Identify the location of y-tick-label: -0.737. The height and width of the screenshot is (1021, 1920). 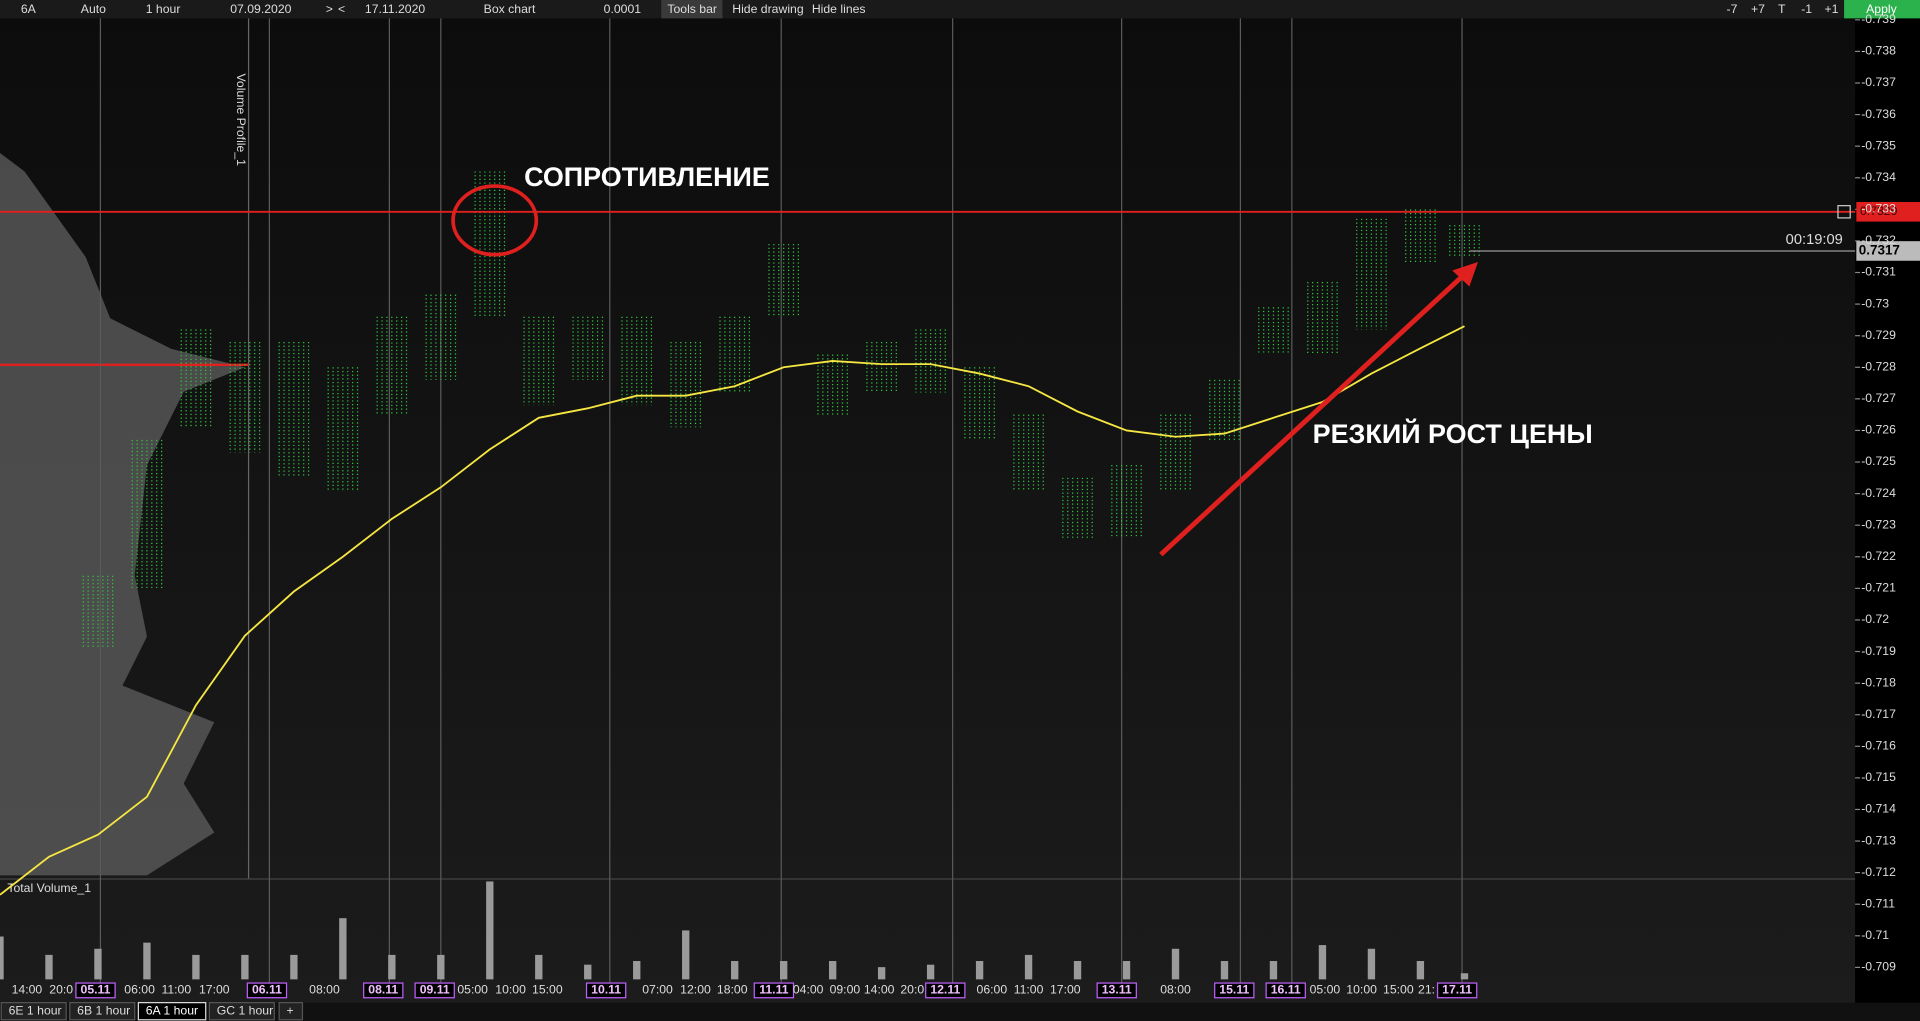
(1878, 82).